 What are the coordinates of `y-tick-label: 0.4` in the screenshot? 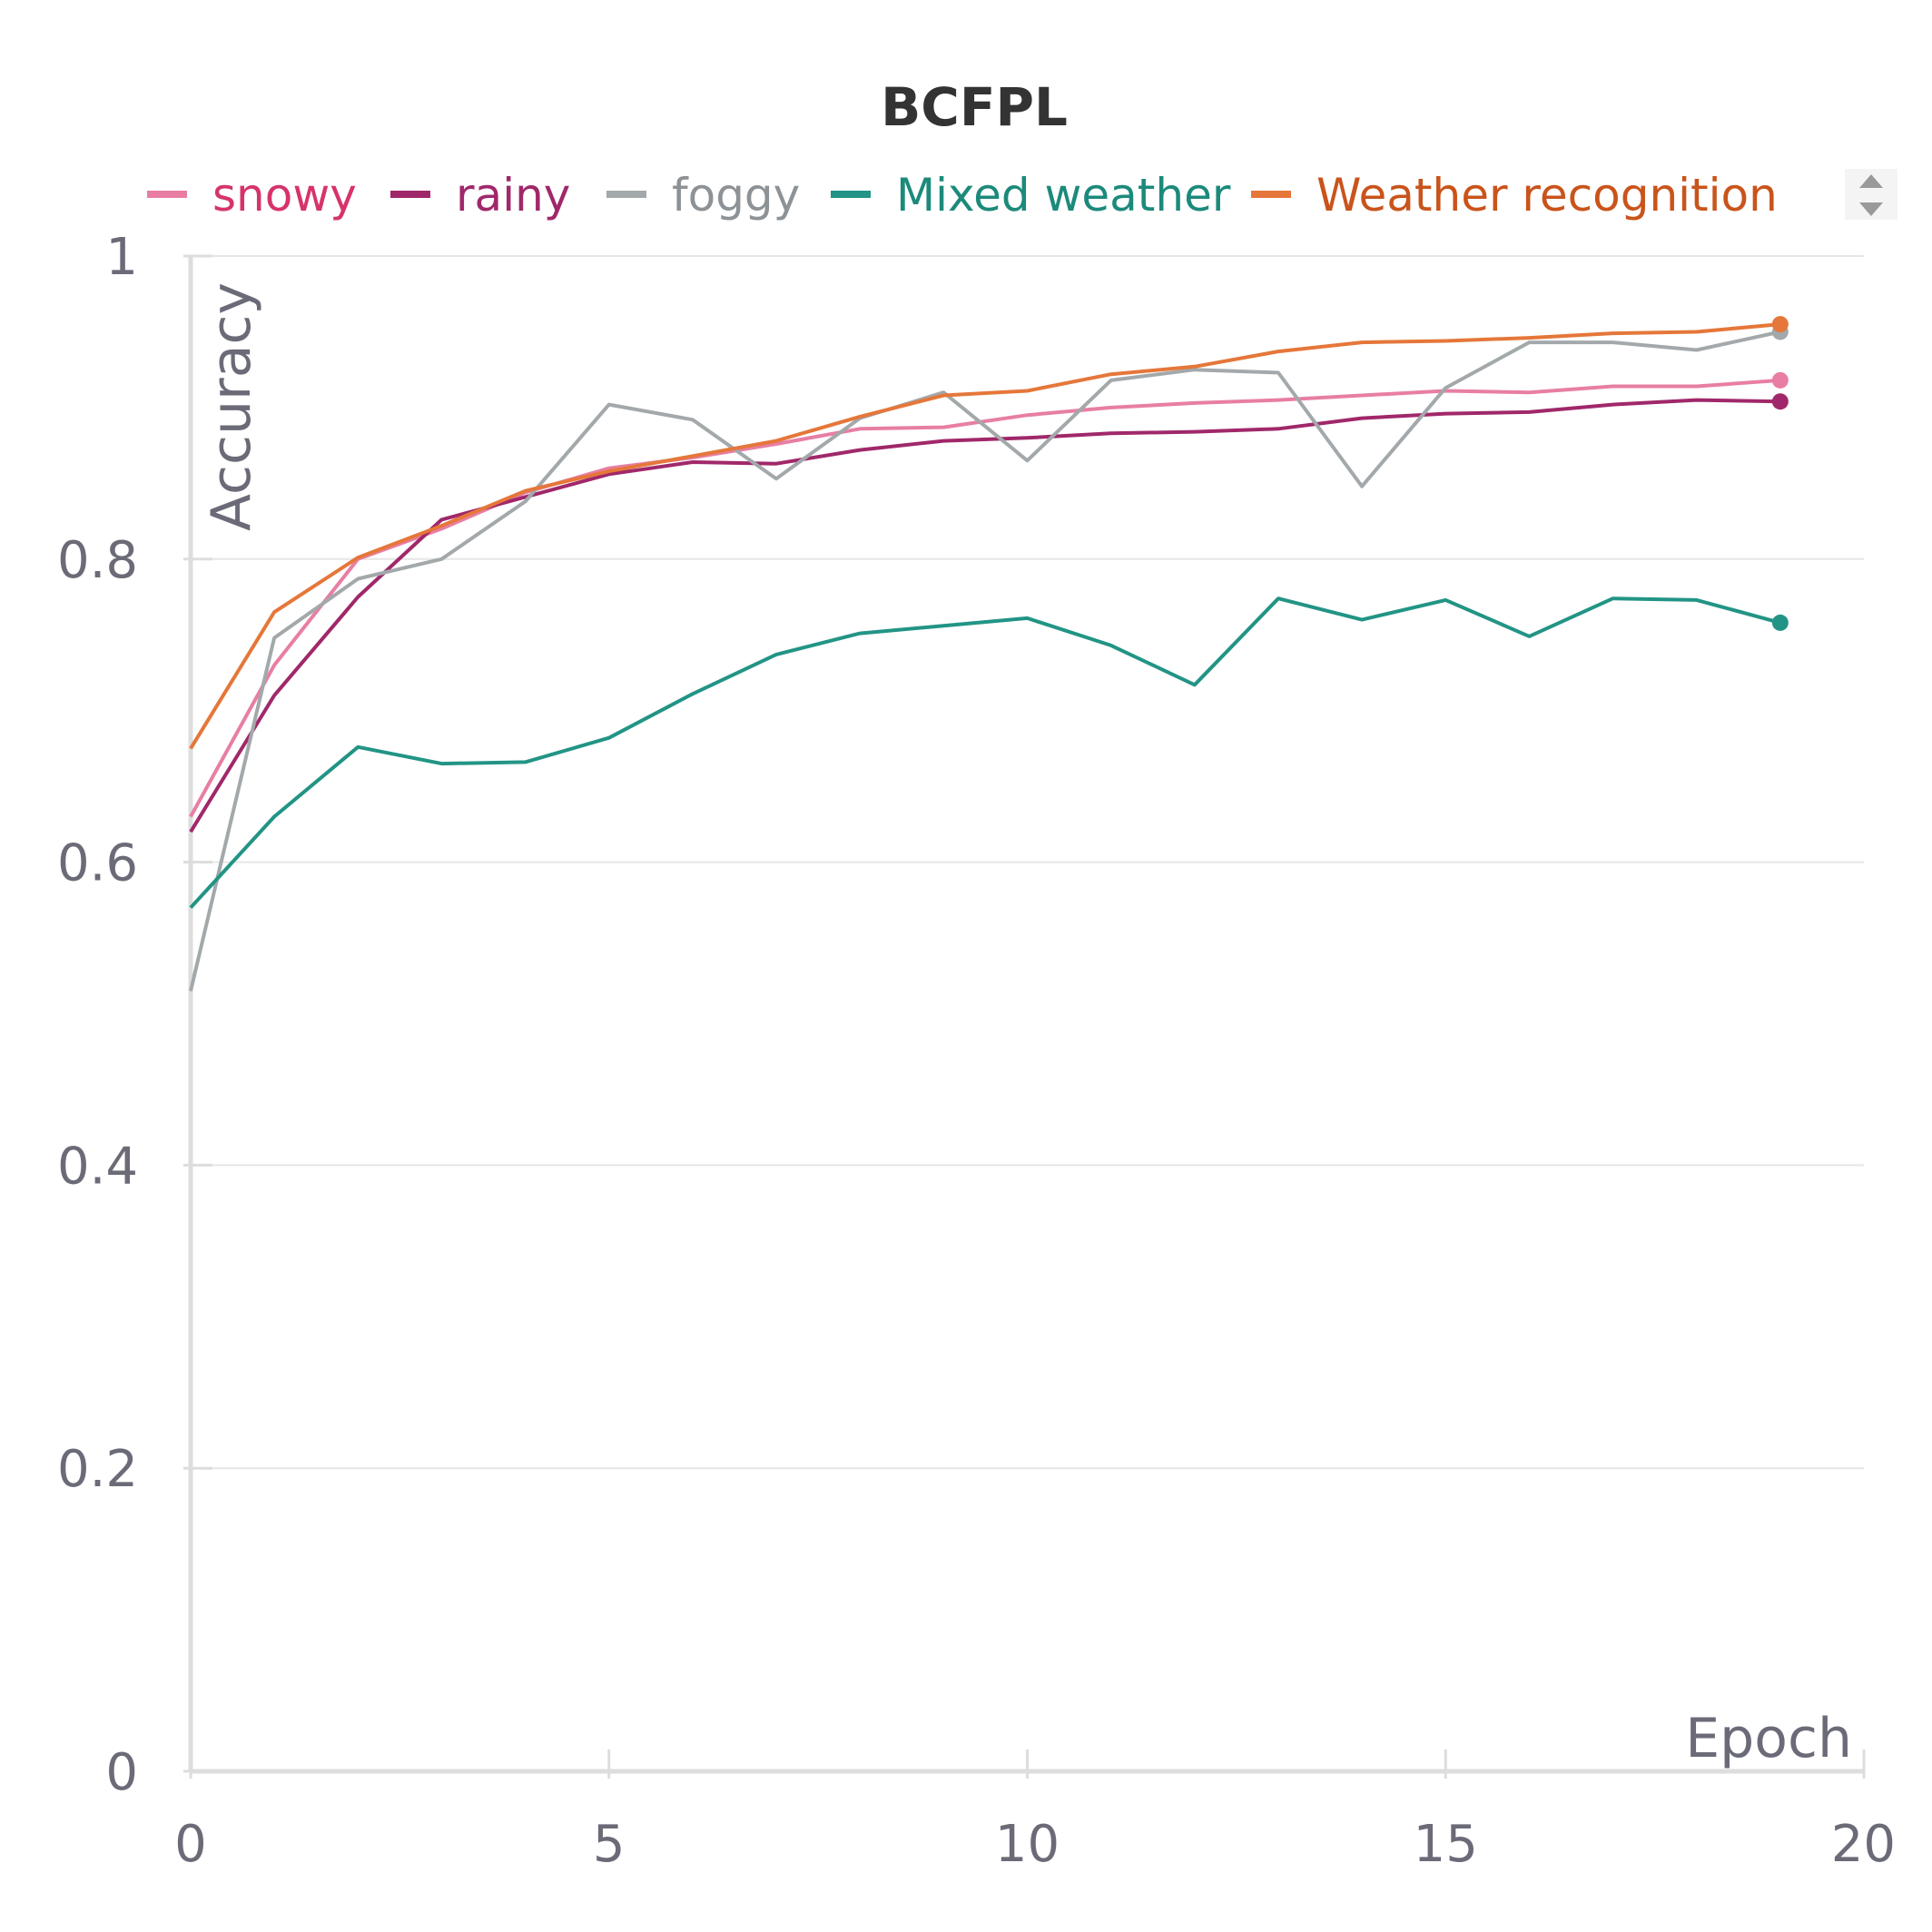 It's located at (98, 1167).